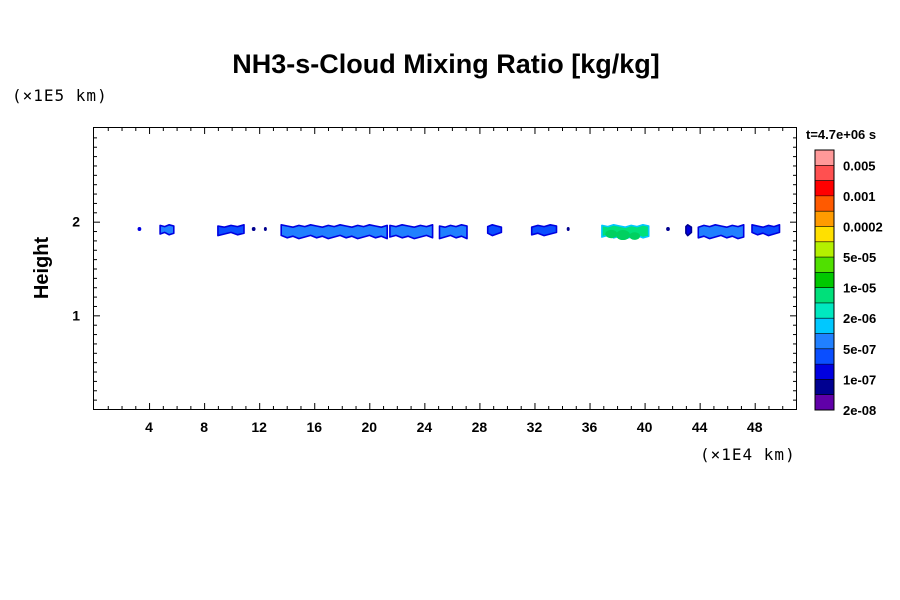 The image size is (900, 600). Describe the element at coordinates (859, 349) in the screenshot. I see `colorbar-label: 5e-07` at that location.